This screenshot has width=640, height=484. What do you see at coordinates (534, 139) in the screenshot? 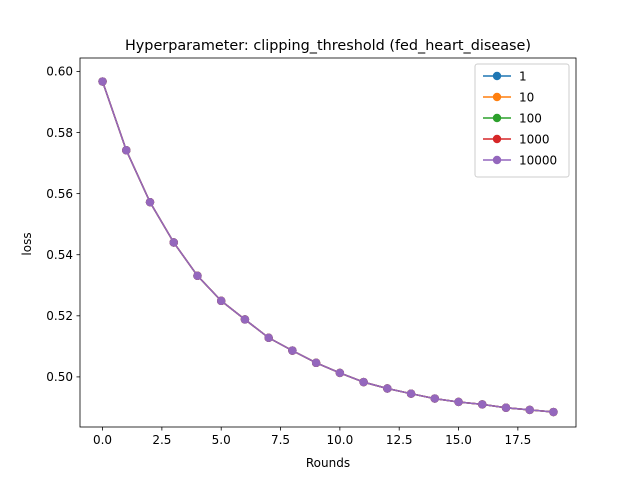
I see `legend-label: 1000` at bounding box center [534, 139].